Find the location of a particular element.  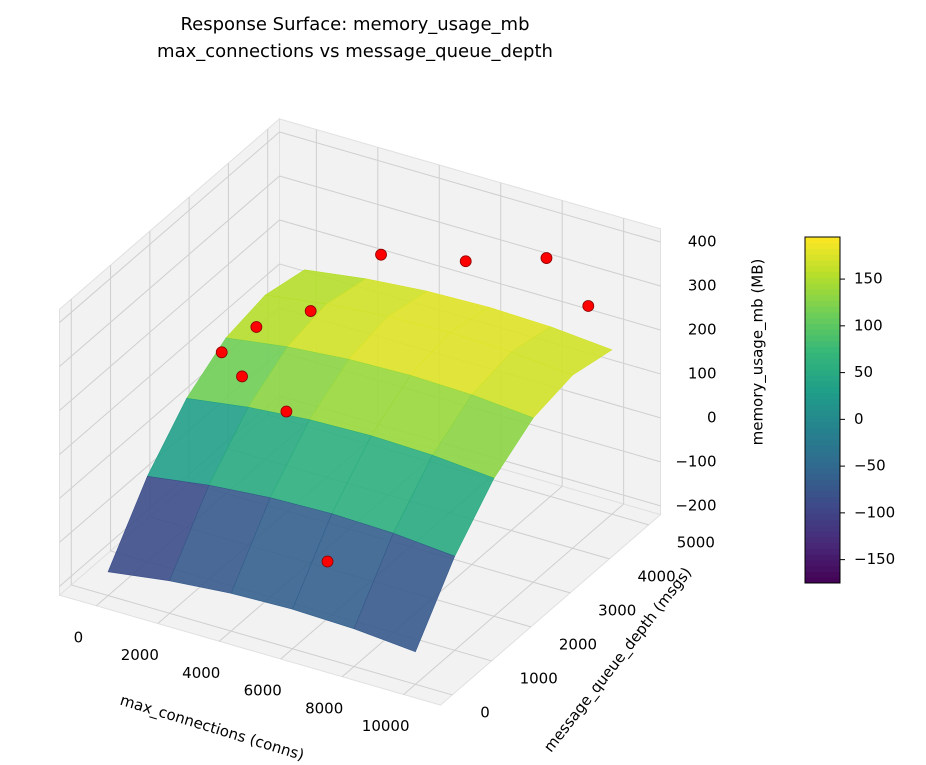

colorbar-tick-label: −150 is located at coordinates (874, 559).